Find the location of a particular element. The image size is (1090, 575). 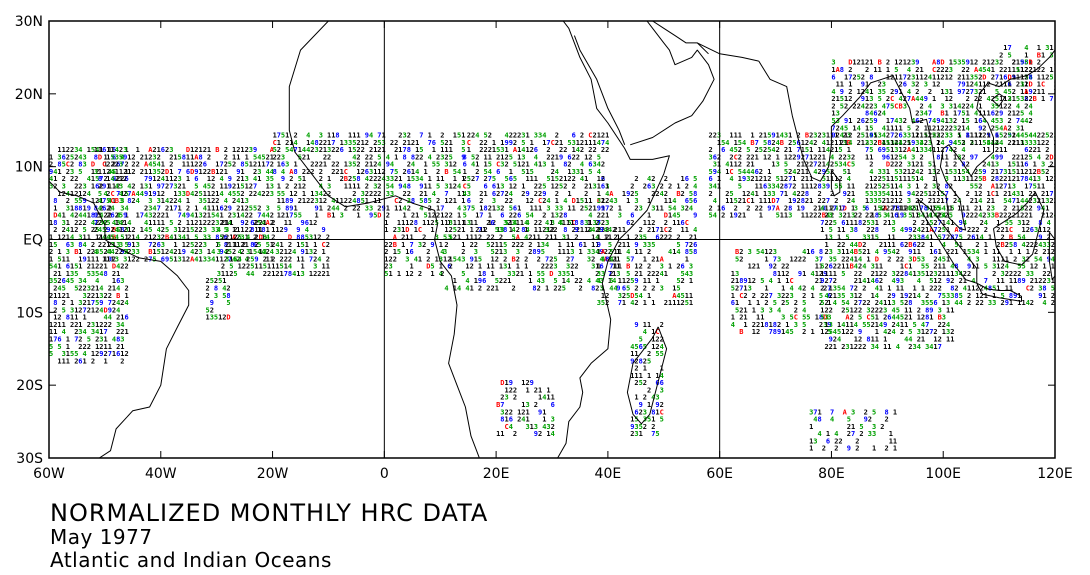

hrc-value: C is located at coordinates (796, 318).